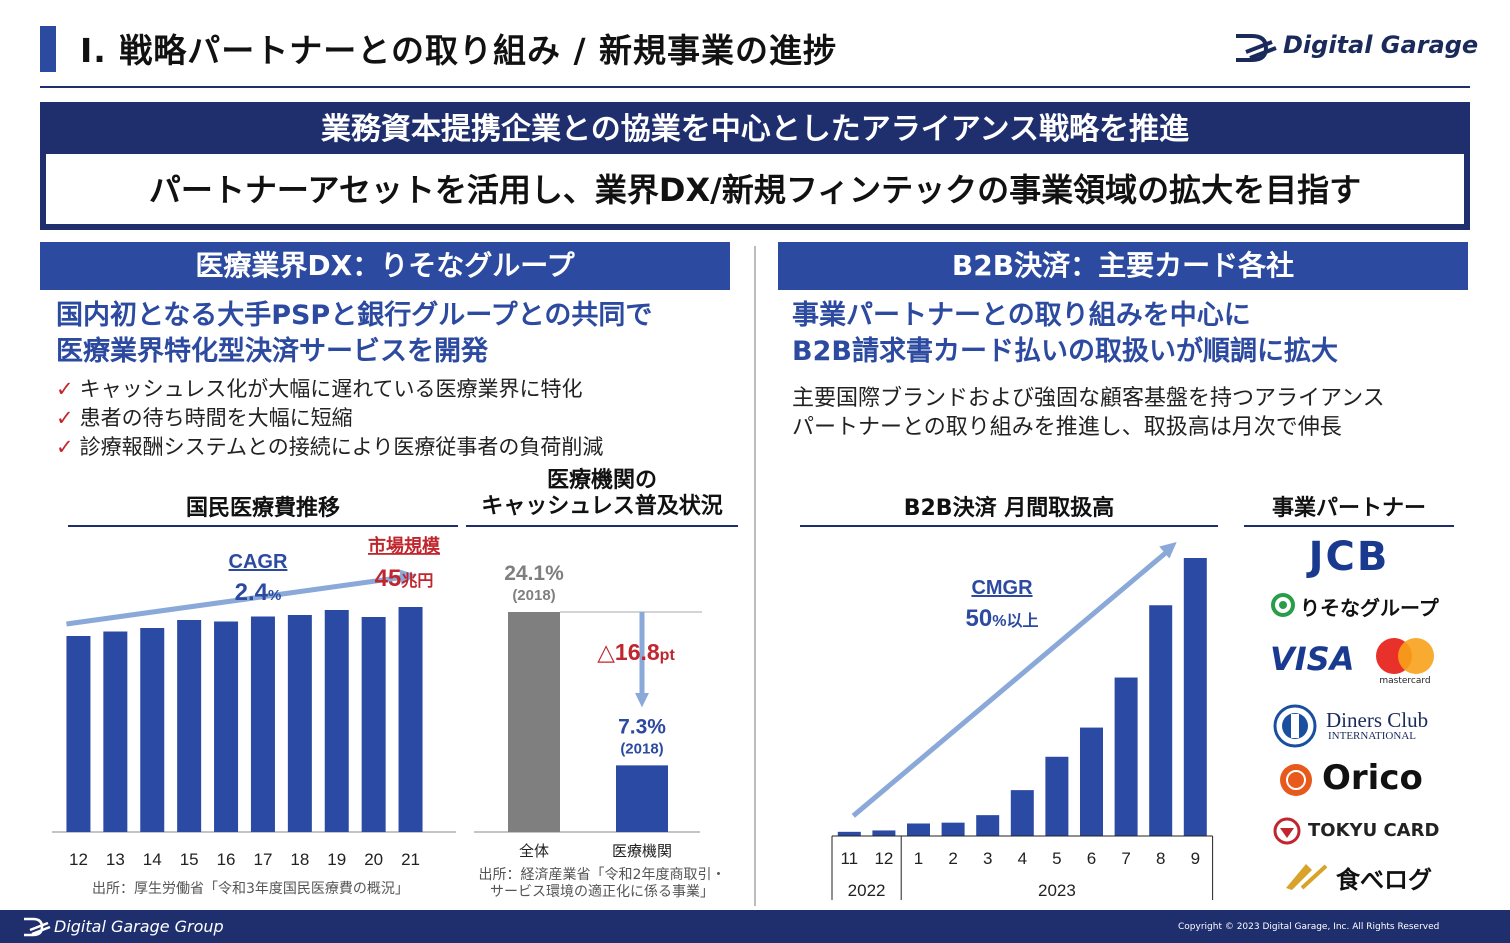 The width and height of the screenshot is (1510, 943). What do you see at coordinates (1372, 778) in the screenshot?
I see `orico-wordmark: Orico` at bounding box center [1372, 778].